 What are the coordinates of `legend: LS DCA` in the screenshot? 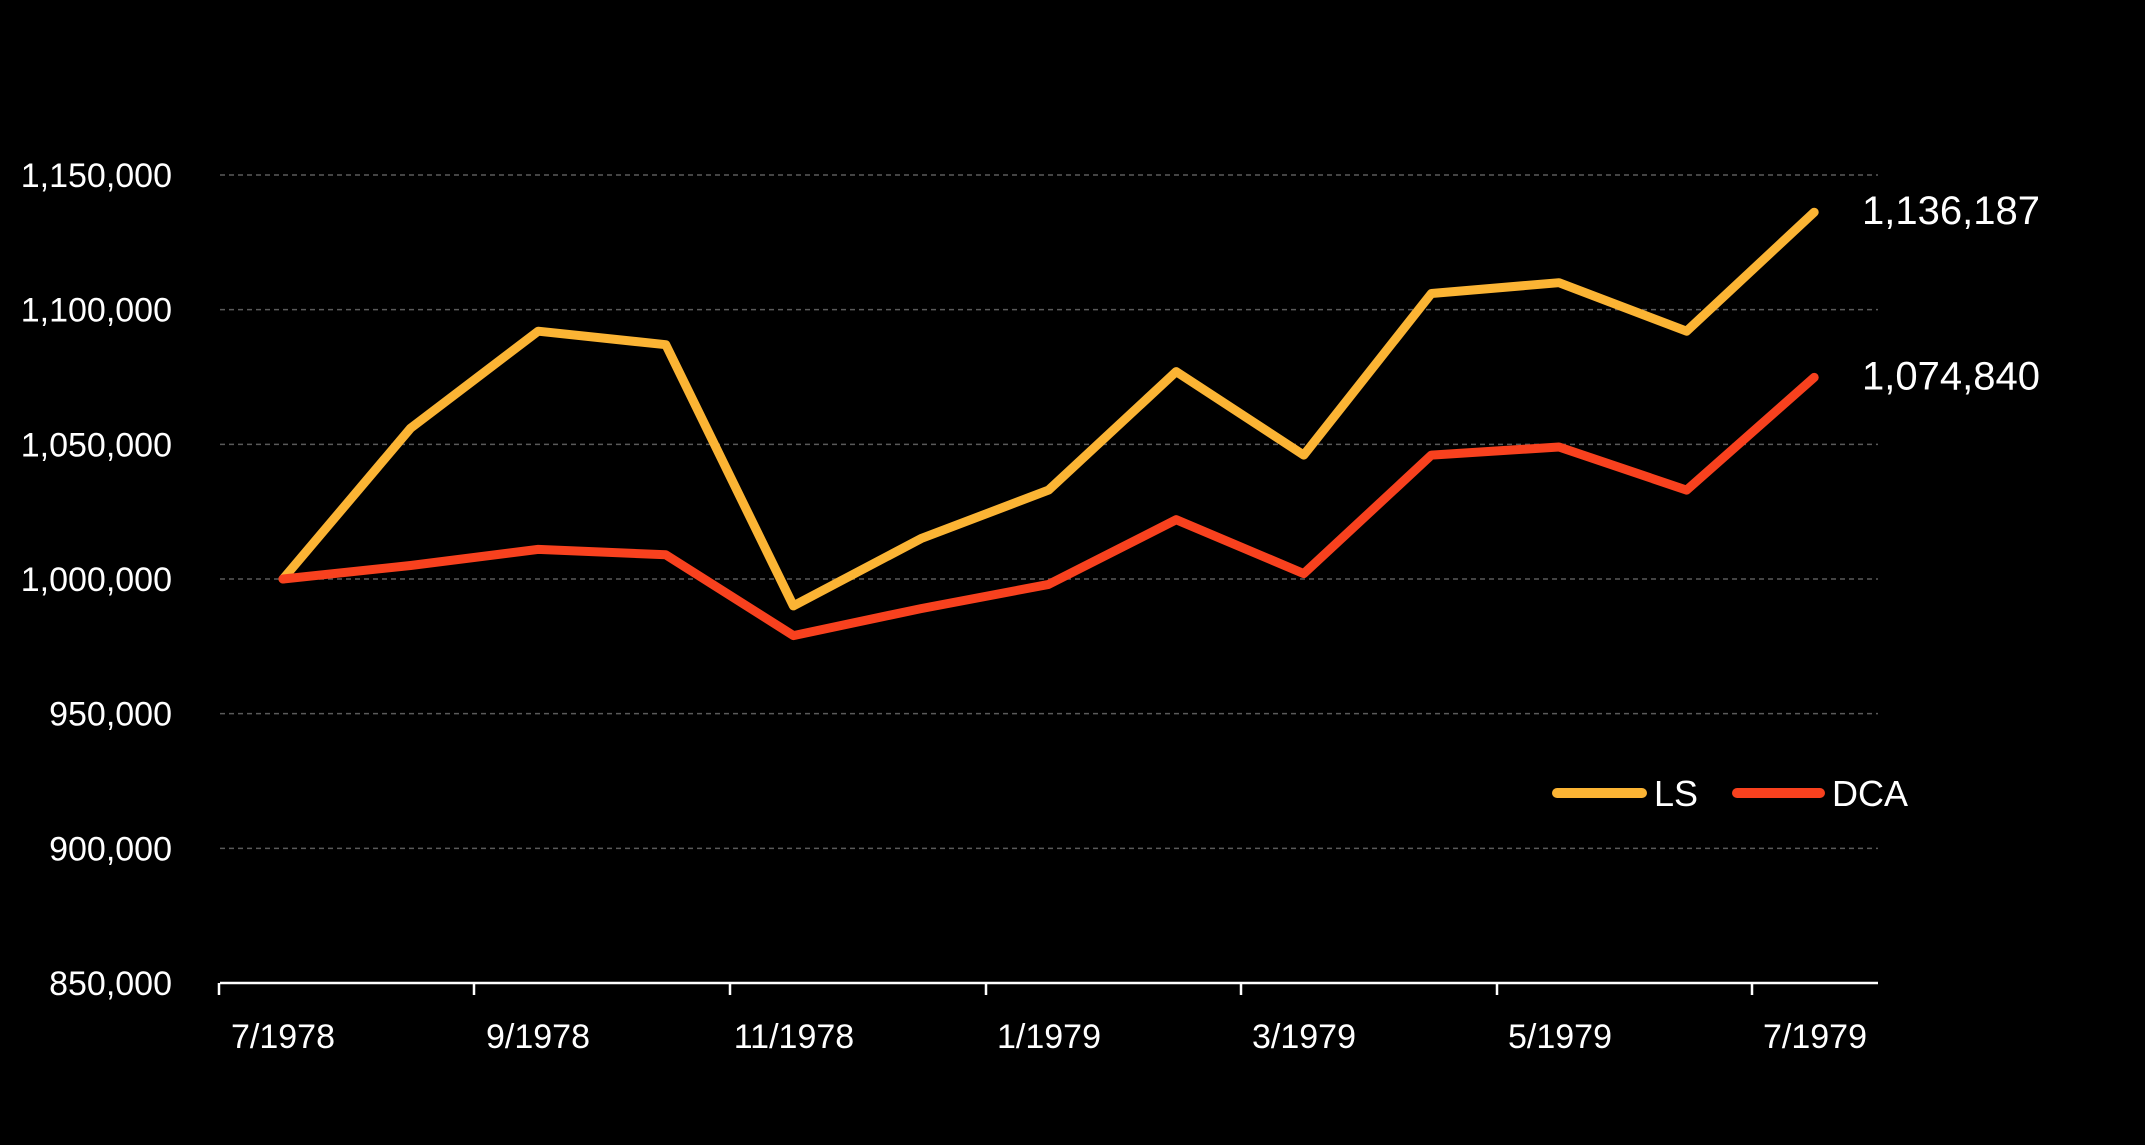 It's located at (1730, 793).